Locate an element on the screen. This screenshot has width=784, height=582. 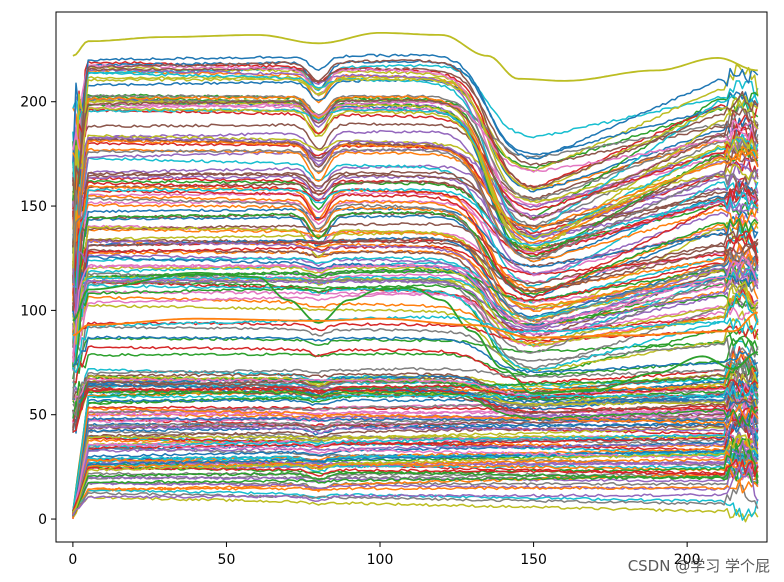
y-tick-label: 100 is located at coordinates (33, 311).